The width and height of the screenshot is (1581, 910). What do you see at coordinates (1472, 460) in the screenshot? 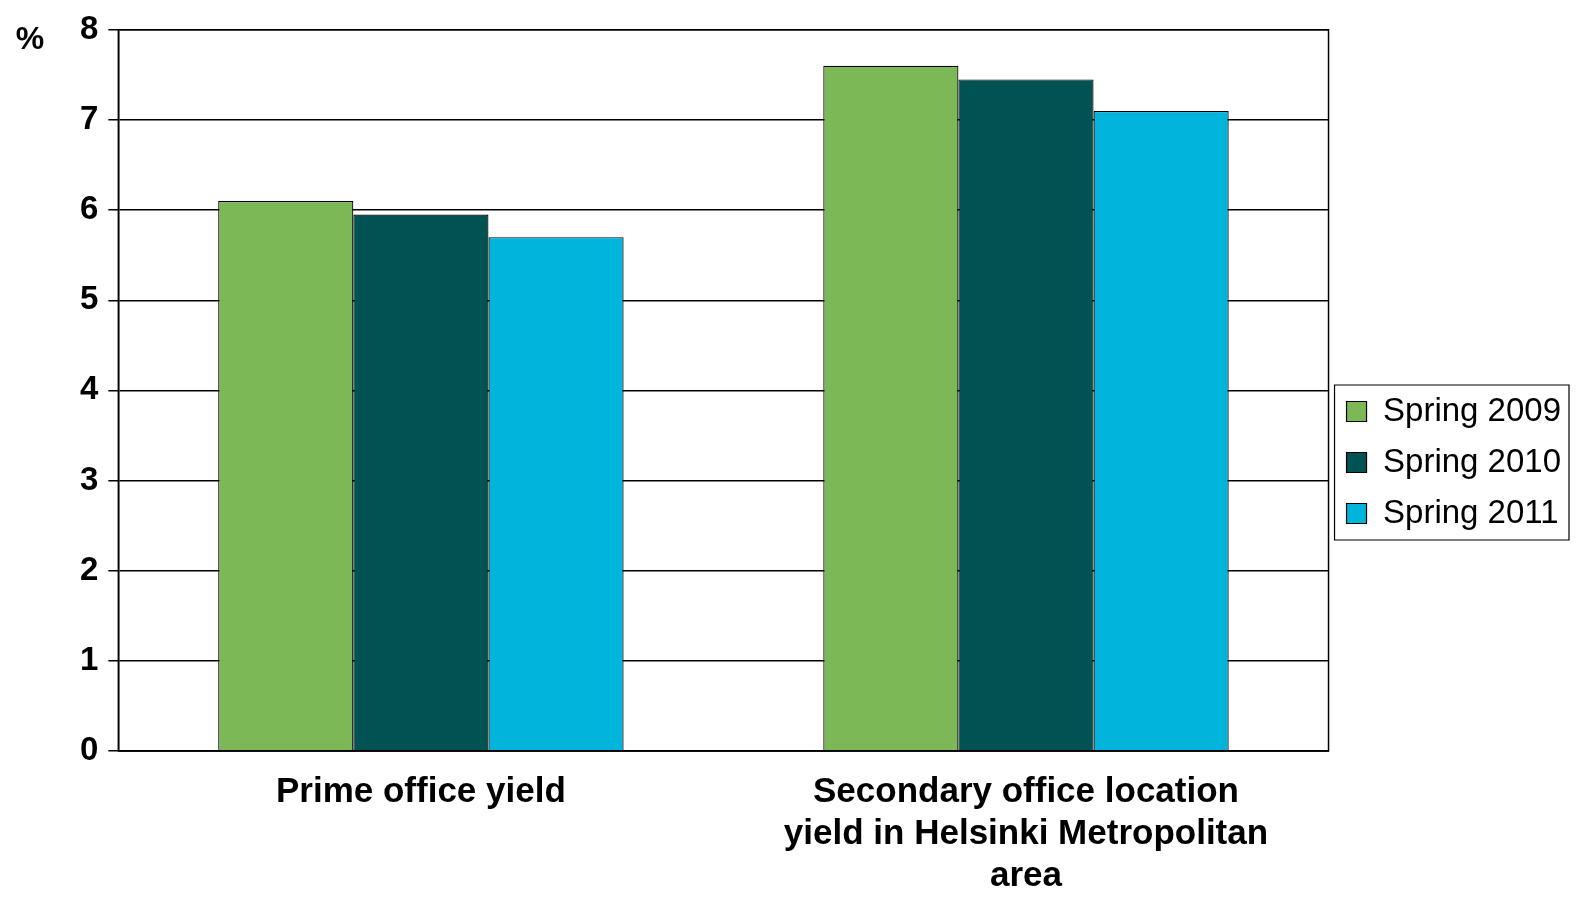
I see `legend-label: Spring 2010` at bounding box center [1472, 460].